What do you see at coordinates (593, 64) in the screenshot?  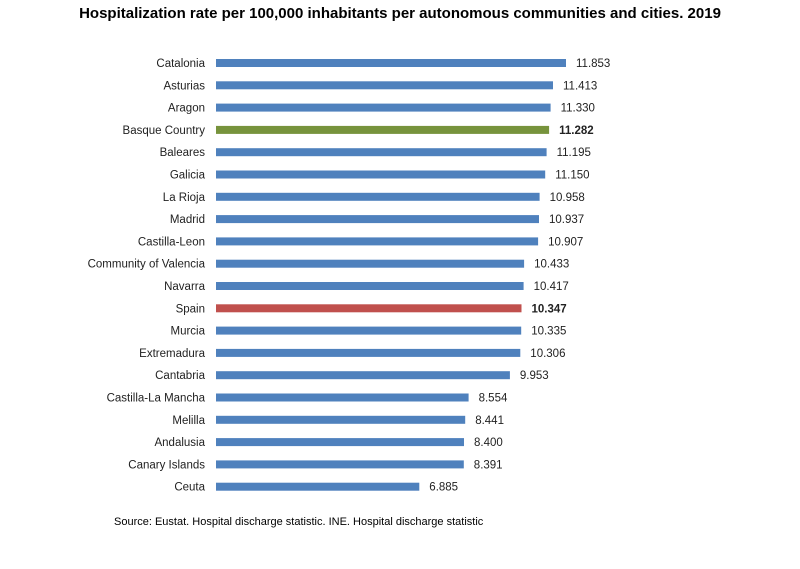 I see `value-label-catalonia: 11.853` at bounding box center [593, 64].